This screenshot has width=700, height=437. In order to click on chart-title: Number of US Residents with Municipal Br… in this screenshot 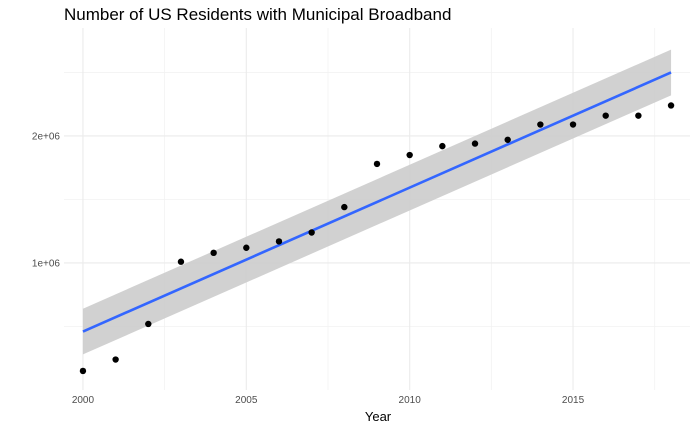, I will do `click(257, 14)`.